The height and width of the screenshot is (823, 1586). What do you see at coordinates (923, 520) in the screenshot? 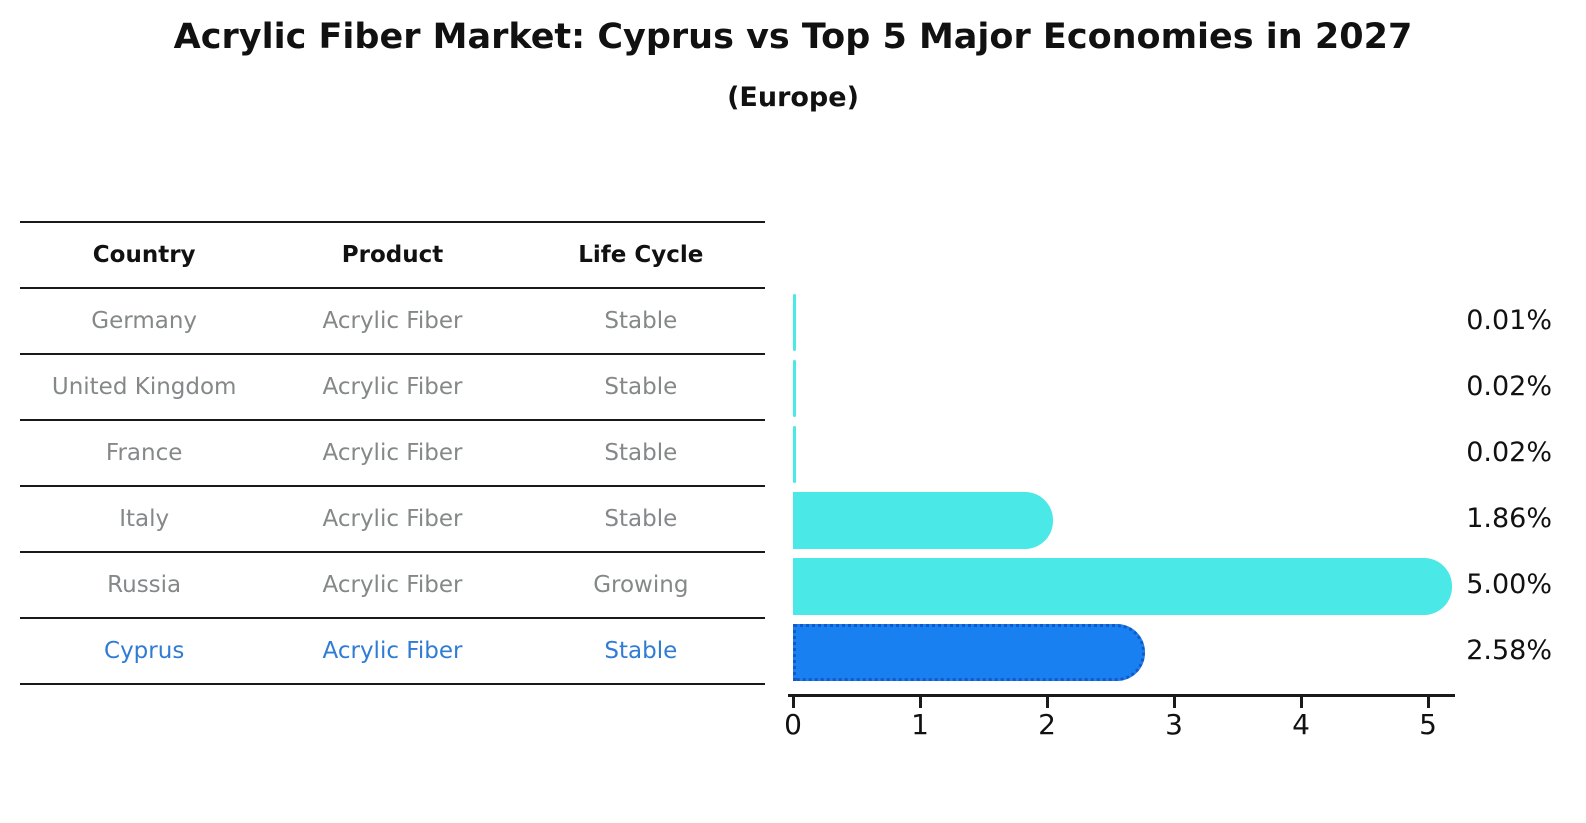
I see `bar-italy` at bounding box center [923, 520].